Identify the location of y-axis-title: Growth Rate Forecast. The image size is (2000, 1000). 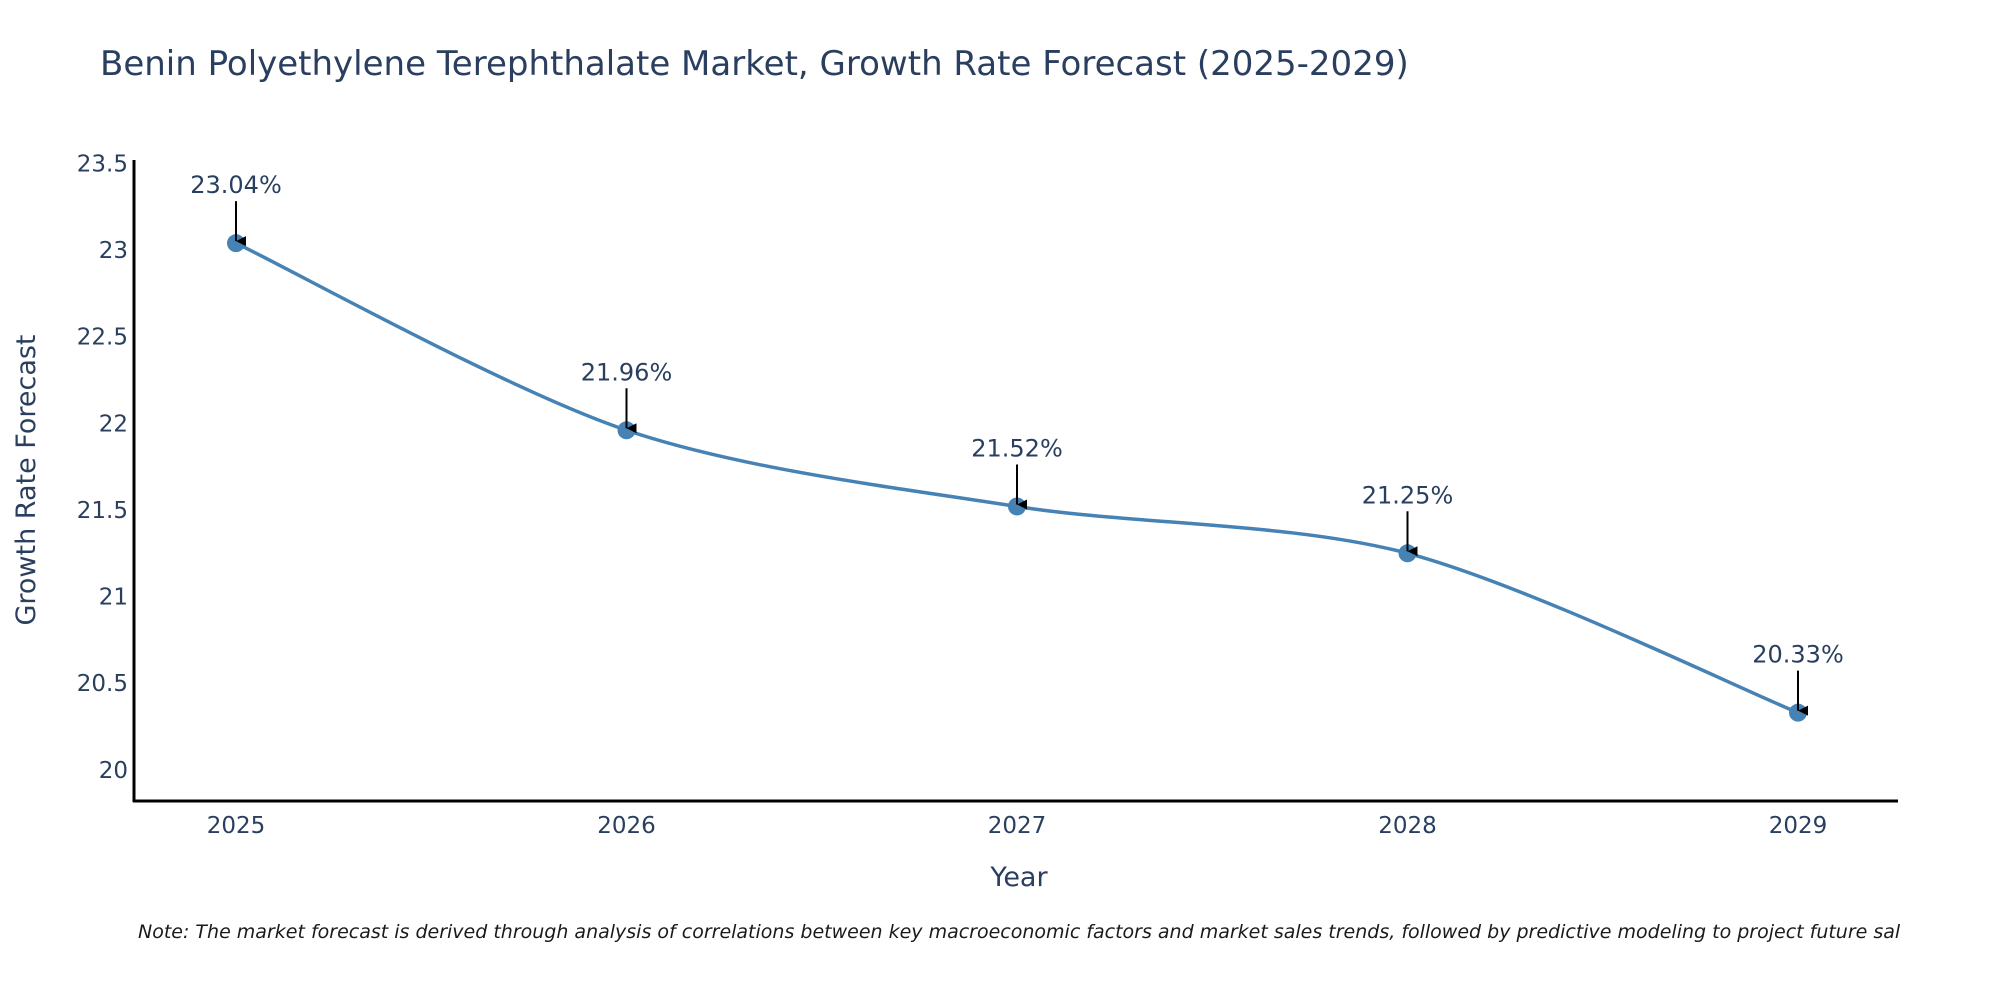
(26, 479).